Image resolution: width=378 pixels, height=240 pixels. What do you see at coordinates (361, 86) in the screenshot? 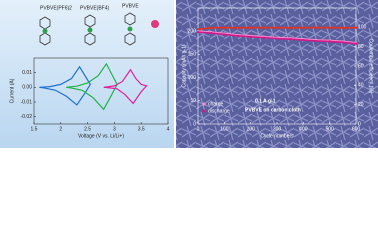
I see `y2-tick-label: 40` at bounding box center [361, 86].